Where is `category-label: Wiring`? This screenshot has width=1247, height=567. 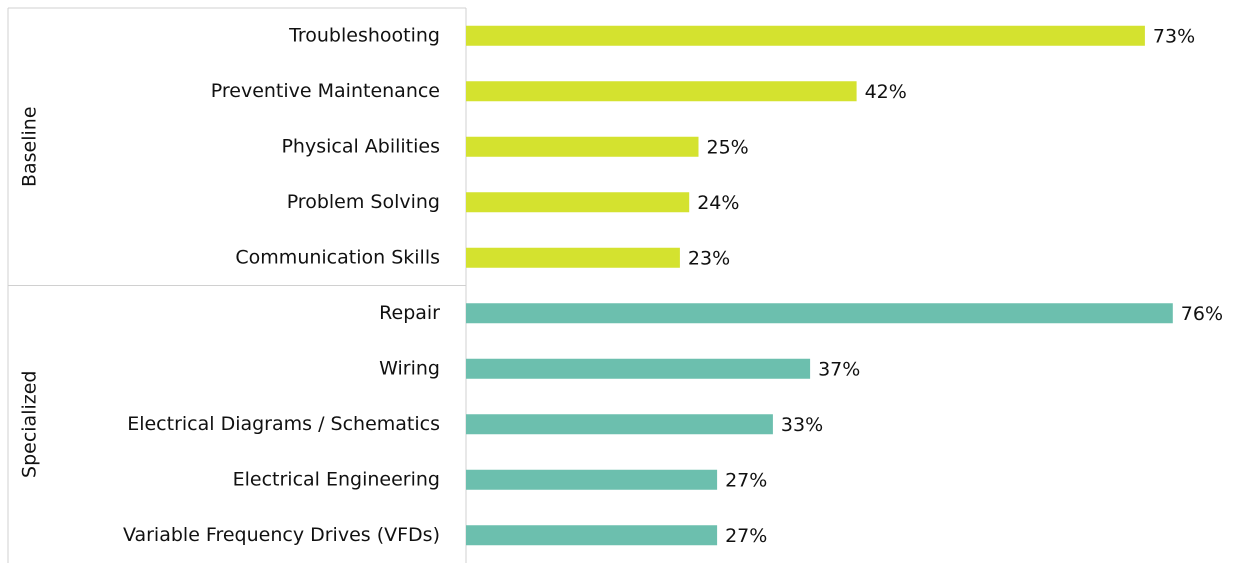 category-label: Wiring is located at coordinates (409, 368).